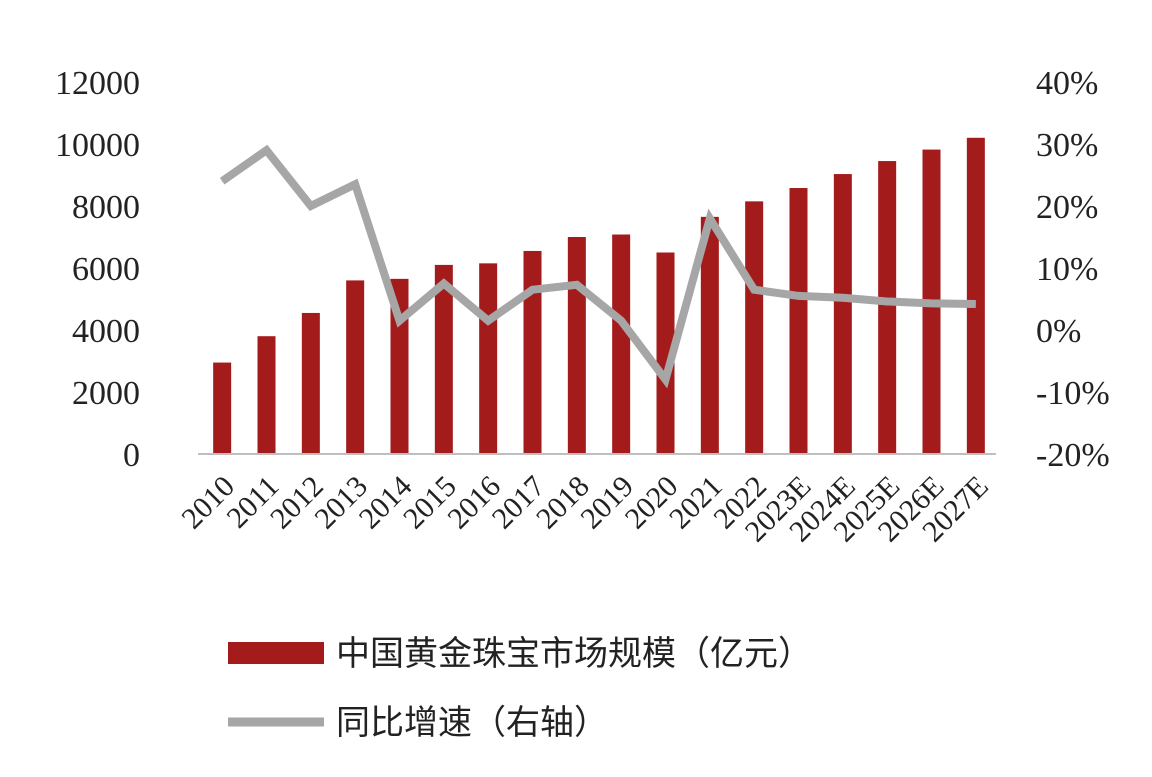  I want to click on y-left-tick-label: 12000, so click(97, 83).